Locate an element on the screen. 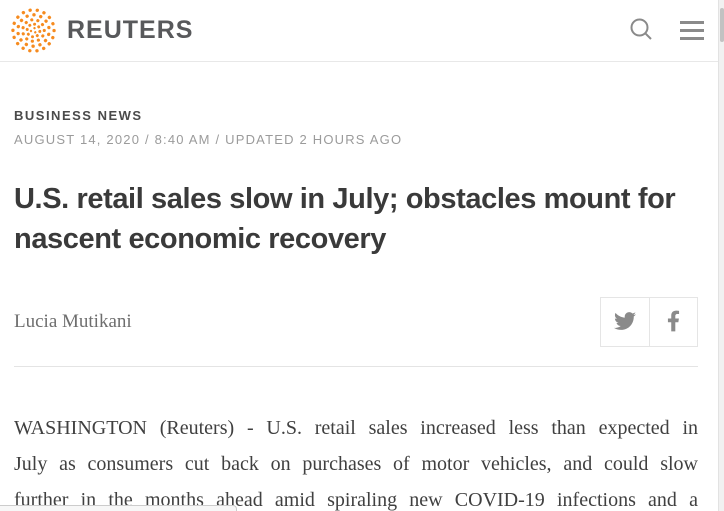 The height and width of the screenshot is (511, 724). reuters-sphere-icon is located at coordinates (33, 30).